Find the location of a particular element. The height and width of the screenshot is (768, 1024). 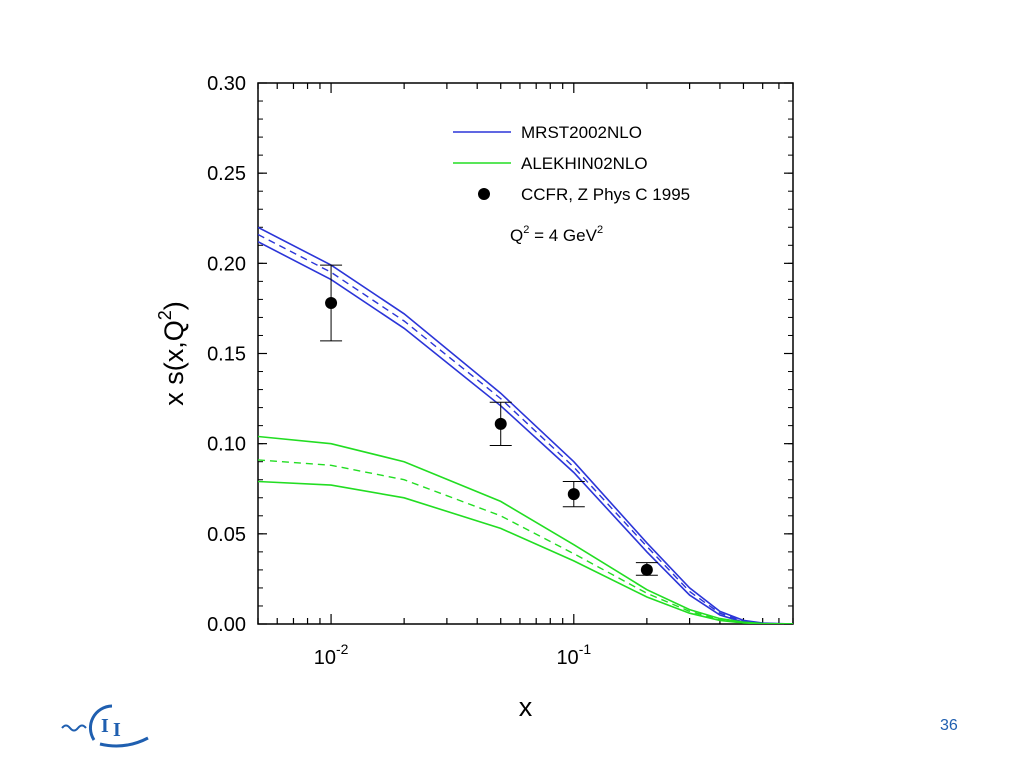

band-central-line is located at coordinates (525, 541).